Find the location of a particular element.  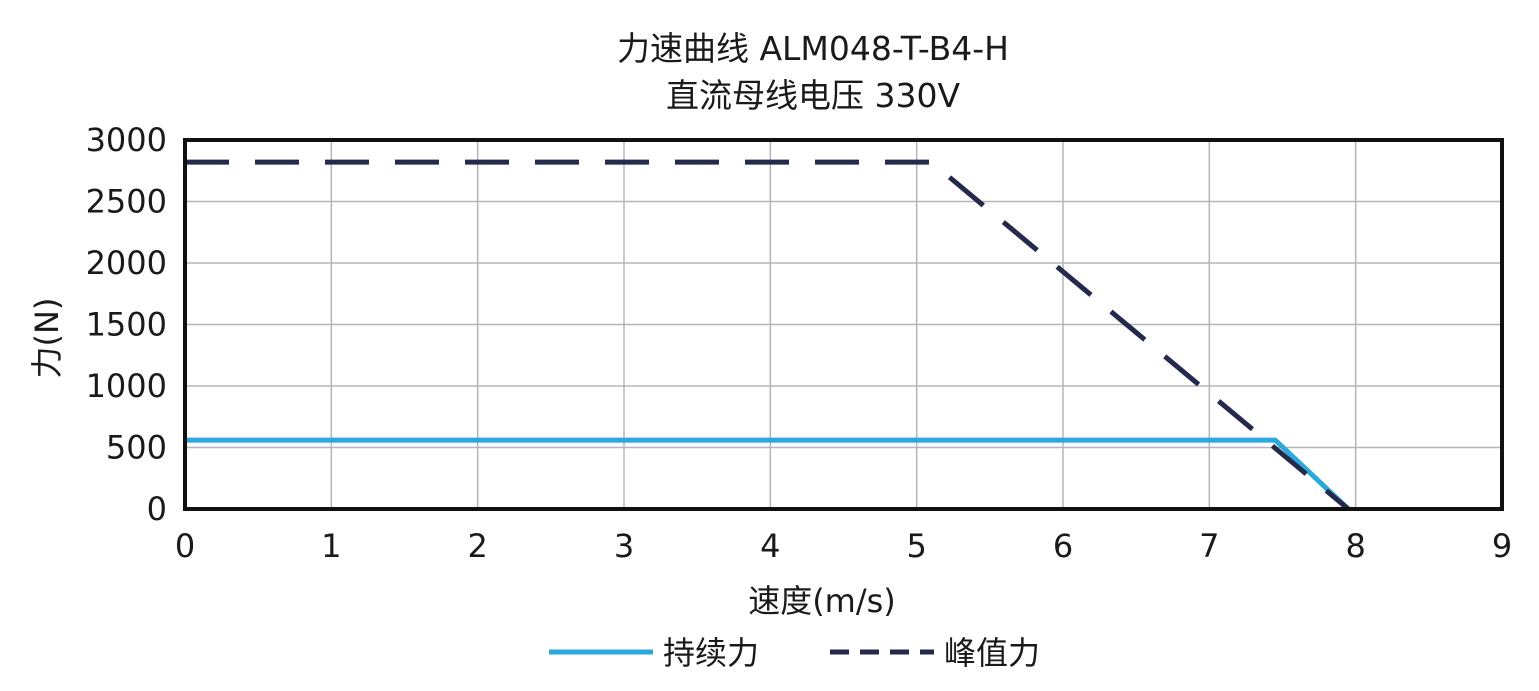

y-tick-label: 2500 is located at coordinates (126, 202).